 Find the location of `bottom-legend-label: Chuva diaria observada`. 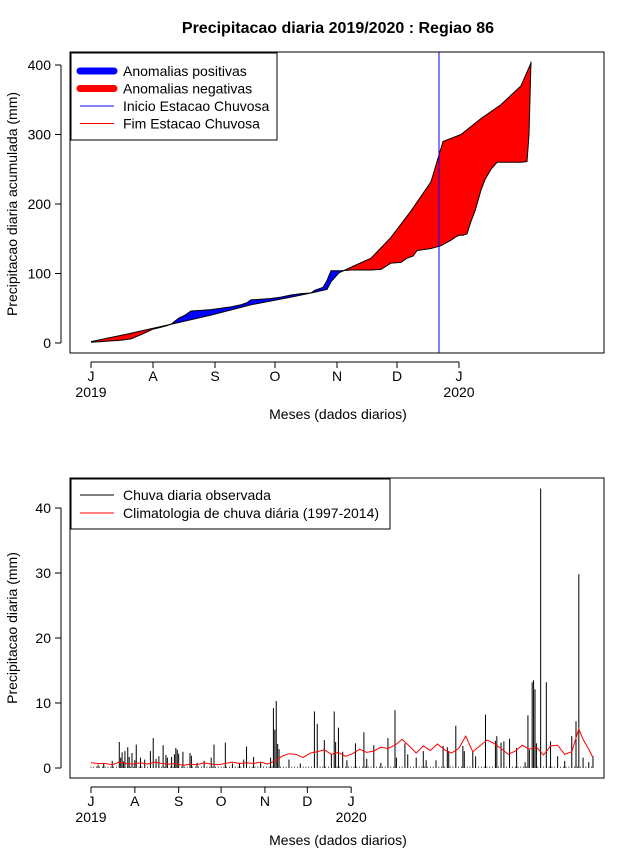

bottom-legend-label: Chuva diaria observada is located at coordinates (197, 495).